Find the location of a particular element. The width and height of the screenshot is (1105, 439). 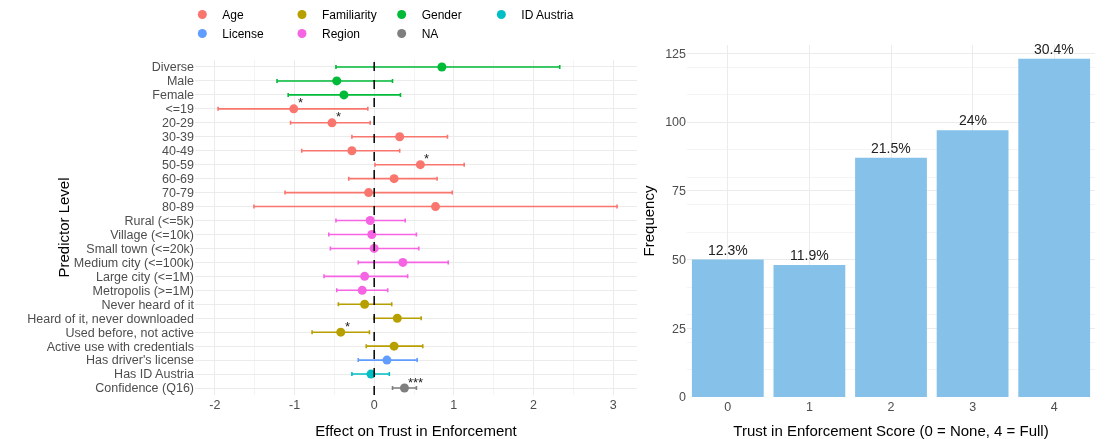

y-tick-label: Male is located at coordinates (180, 81).